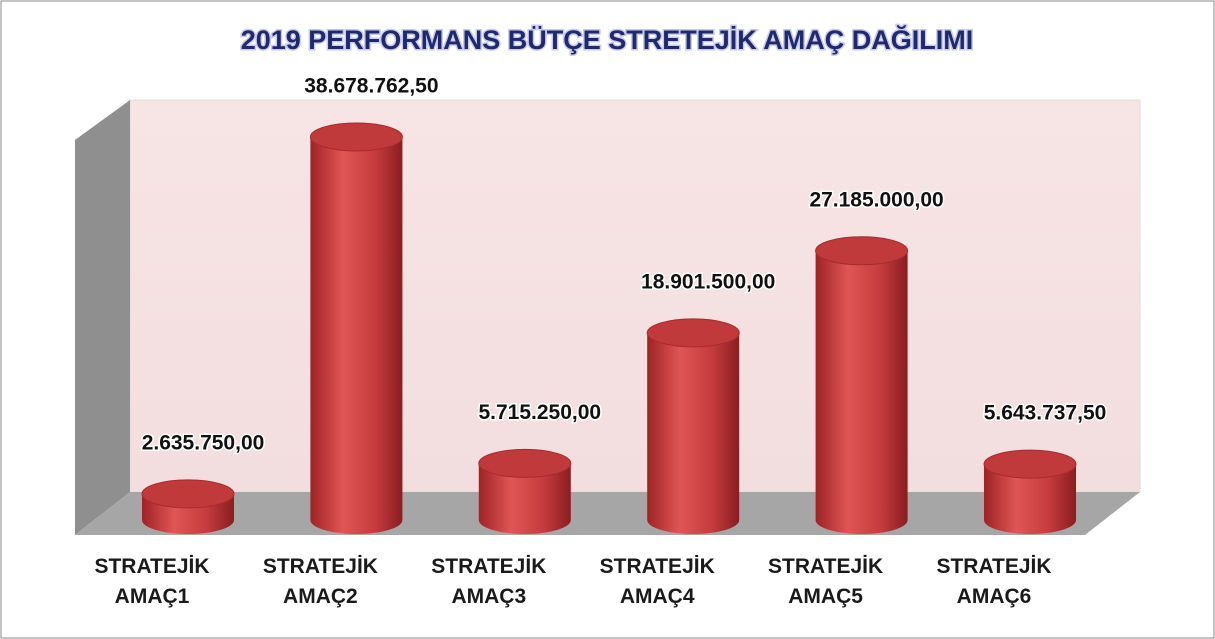  I want to click on value-label: 2.635.750,00, so click(203, 442).